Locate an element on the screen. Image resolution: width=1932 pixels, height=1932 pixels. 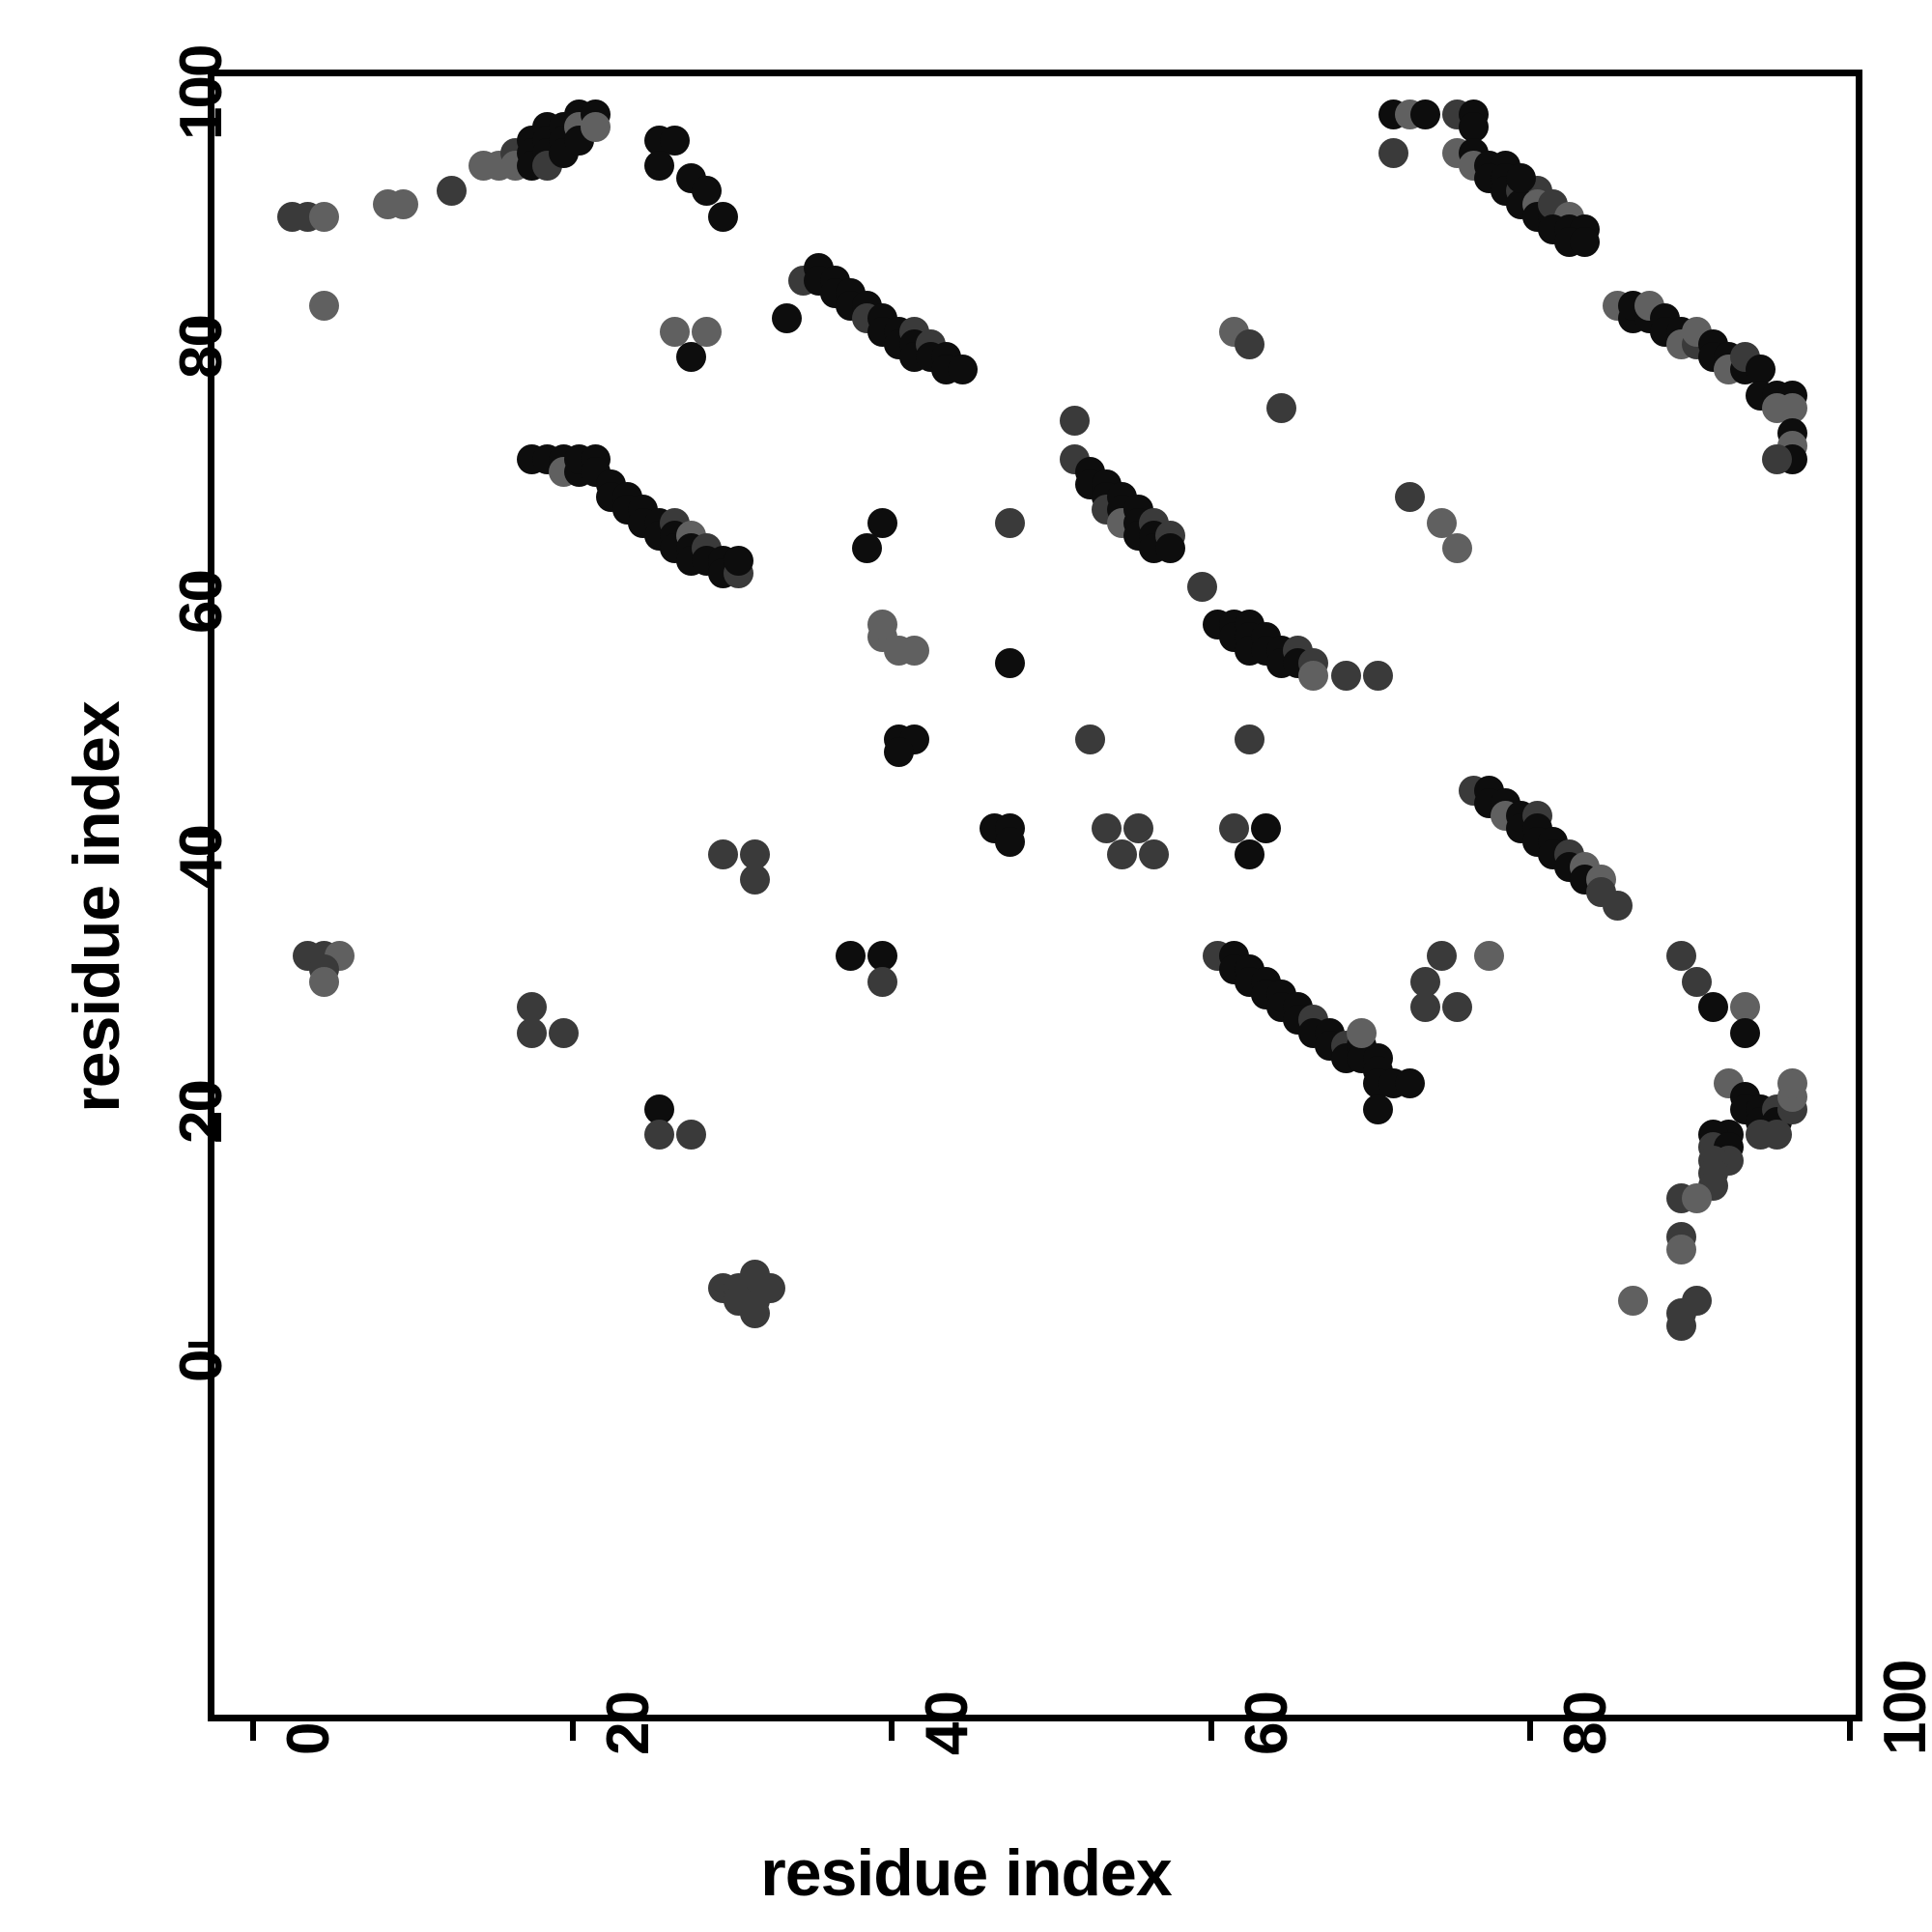
y-tick-label: 20 is located at coordinates (201, 1112).